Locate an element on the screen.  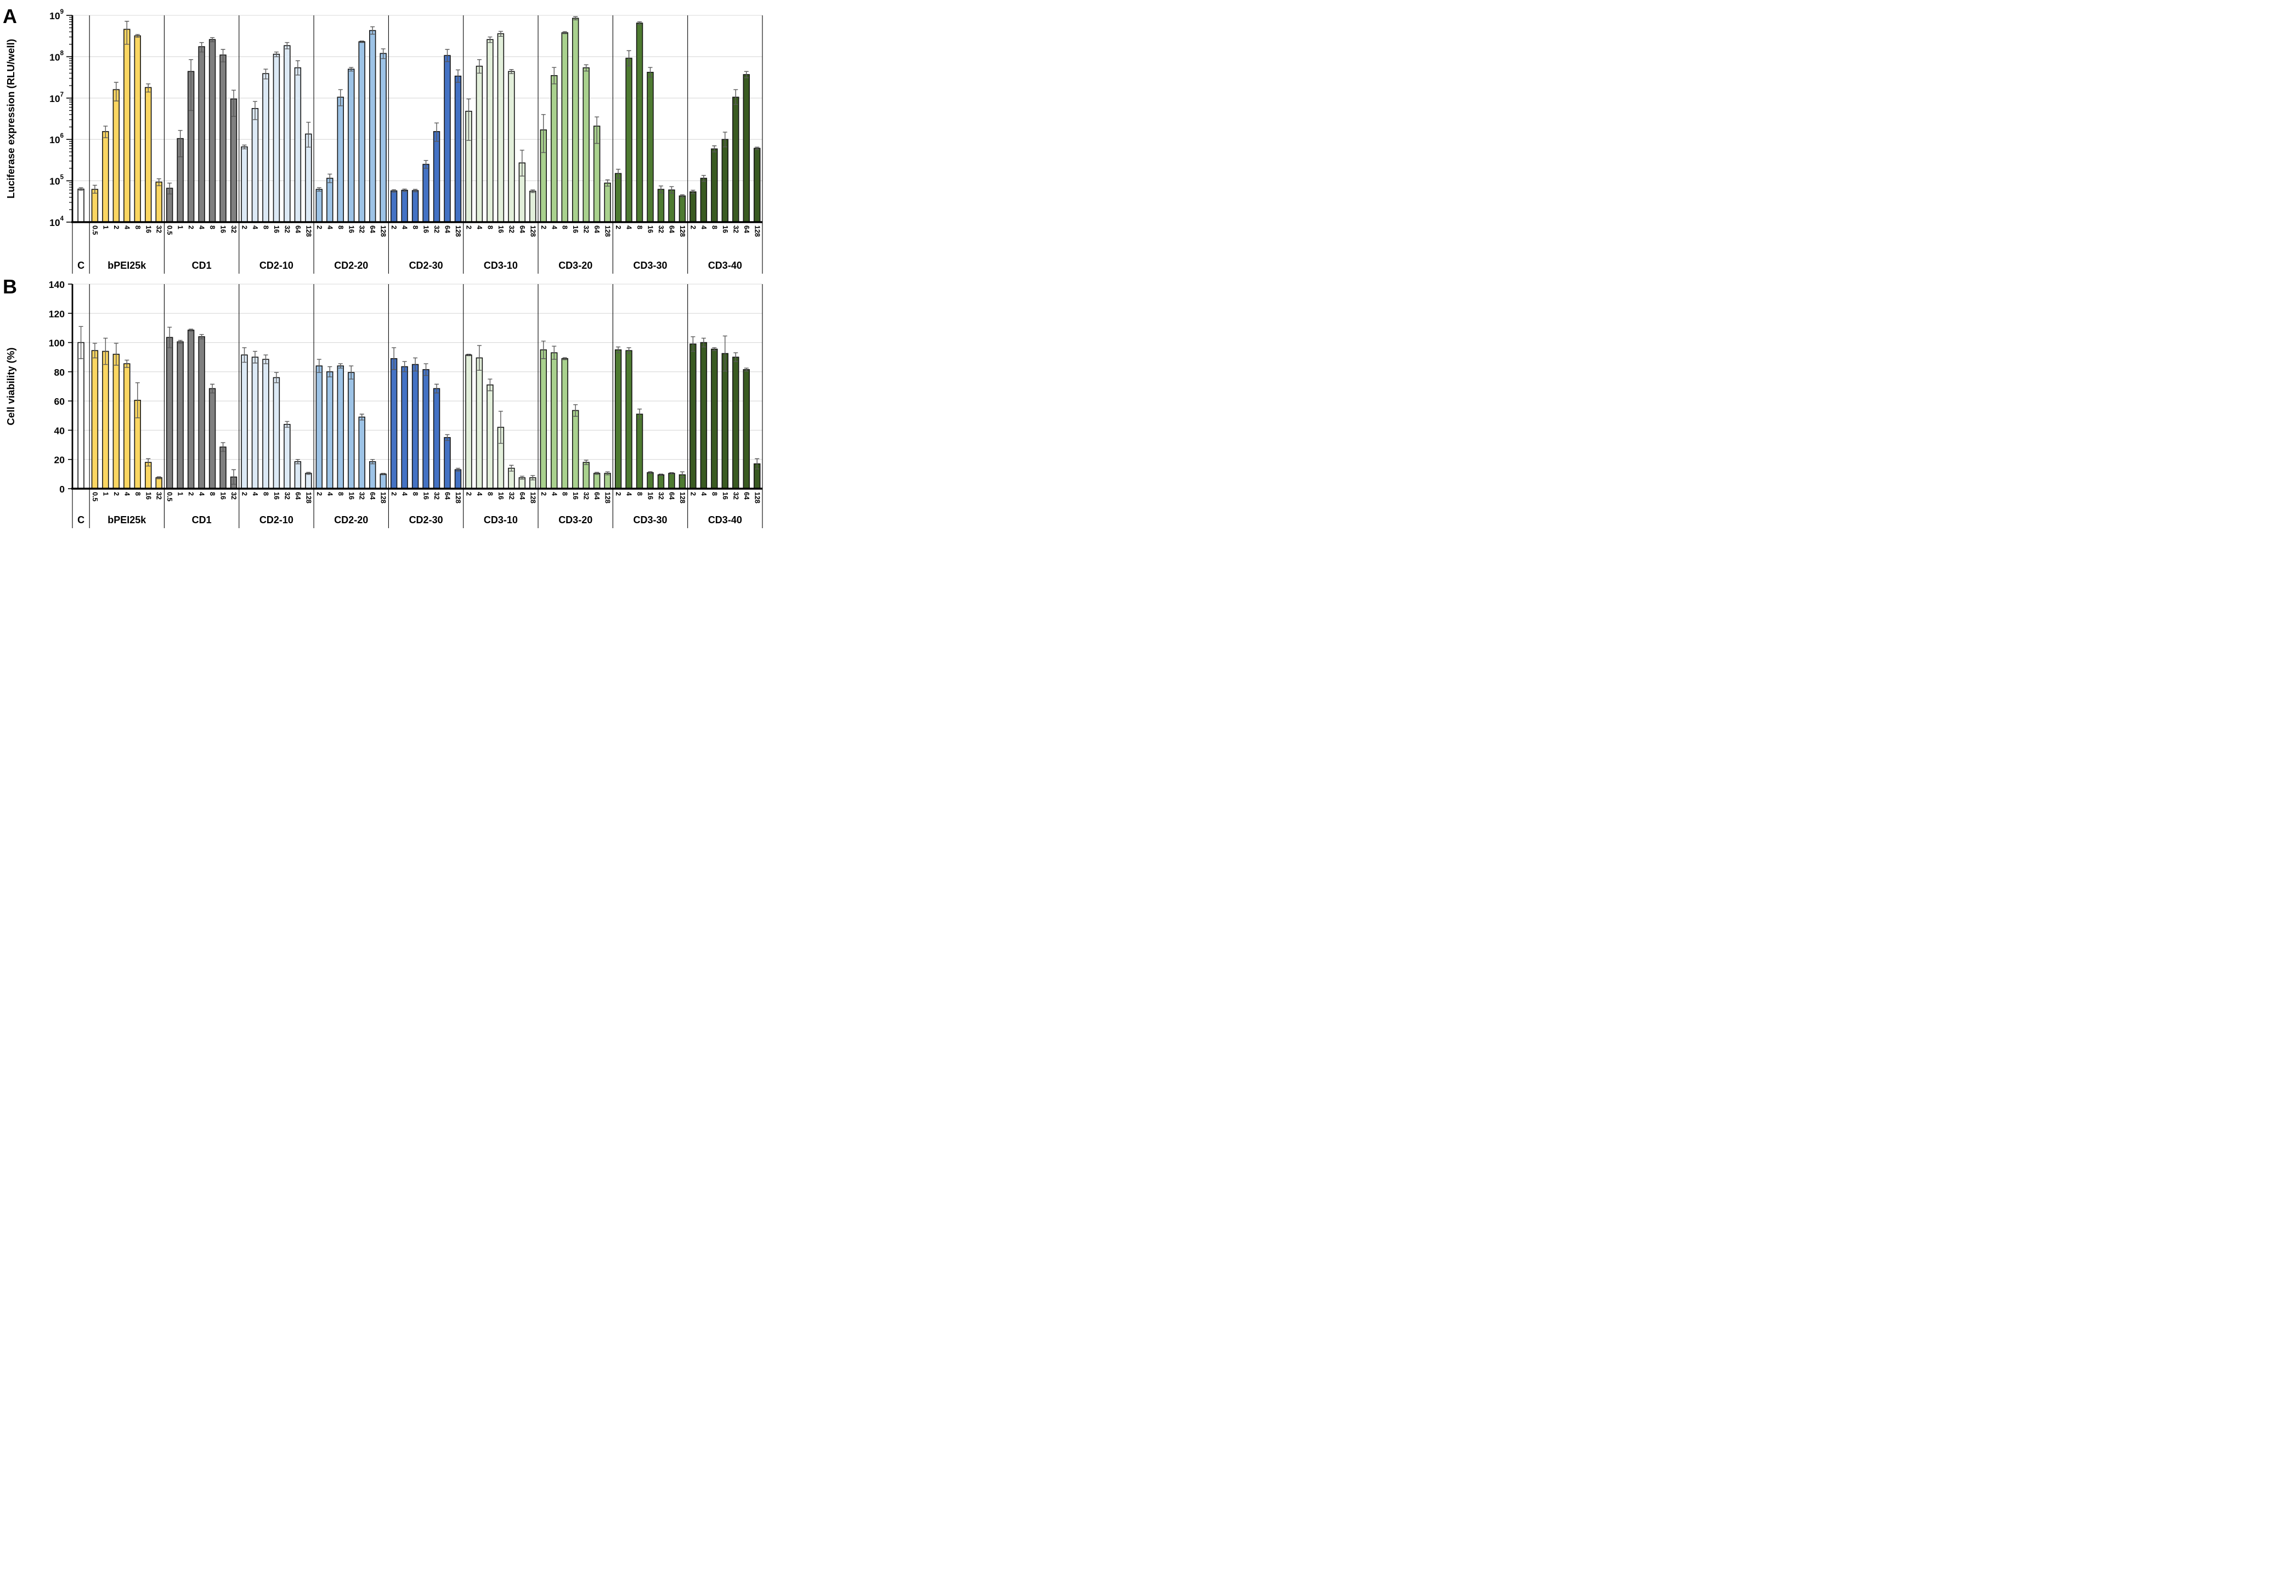
group-label: C is located at coordinates (80, 265).